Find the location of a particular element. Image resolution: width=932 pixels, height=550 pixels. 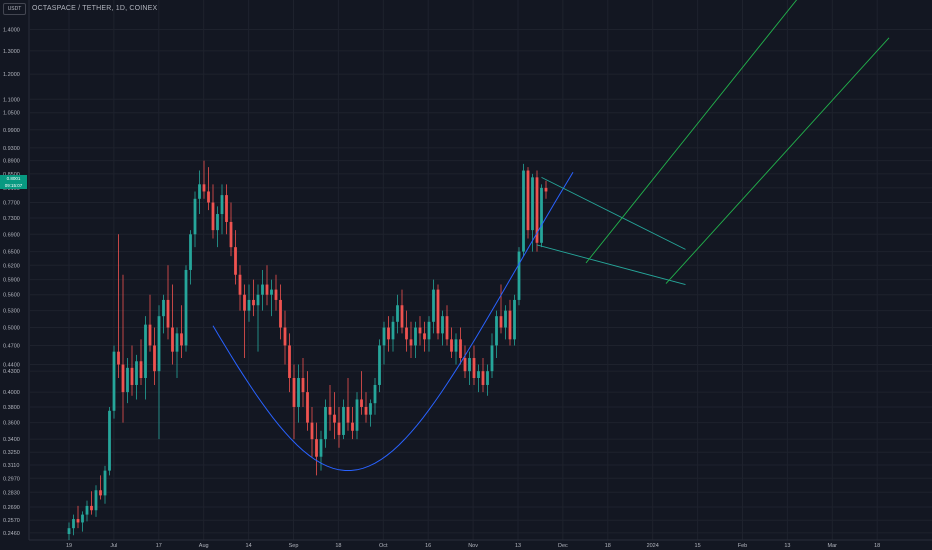

price-tick-label: 0.2460 is located at coordinates (11, 534).